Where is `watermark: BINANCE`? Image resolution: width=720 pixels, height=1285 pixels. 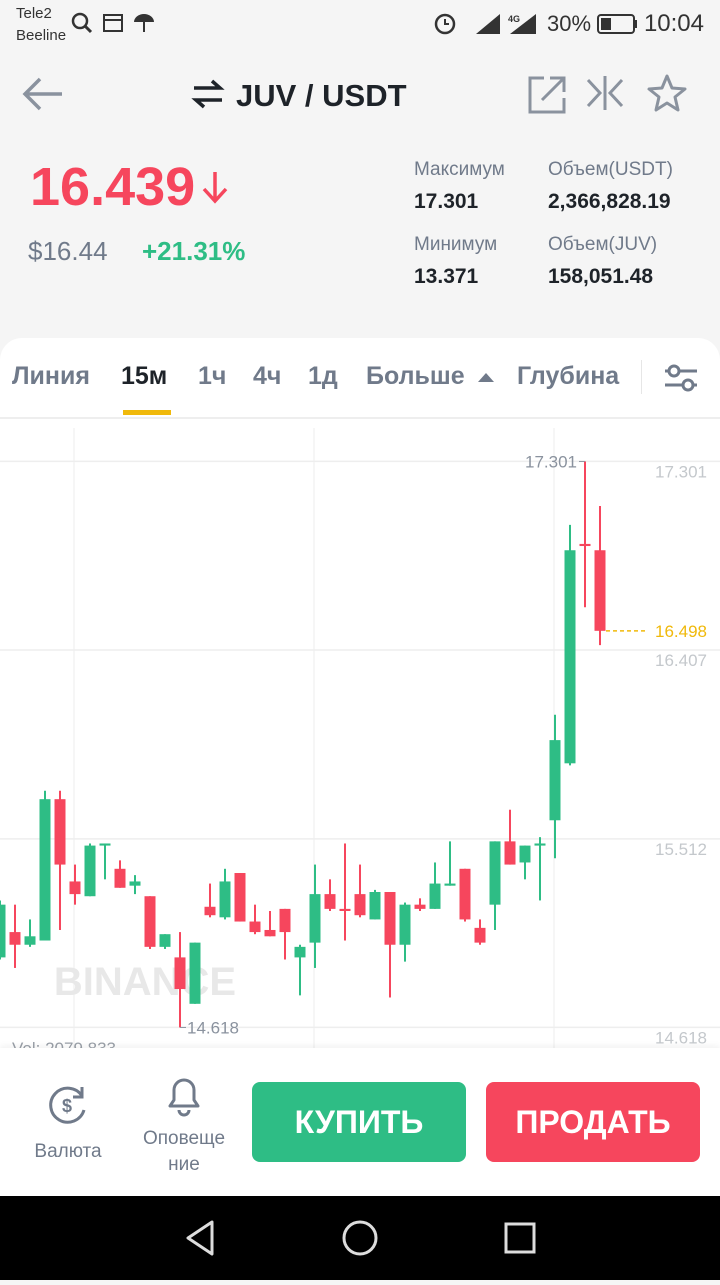
watermark: BINANCE is located at coordinates (145, 982).